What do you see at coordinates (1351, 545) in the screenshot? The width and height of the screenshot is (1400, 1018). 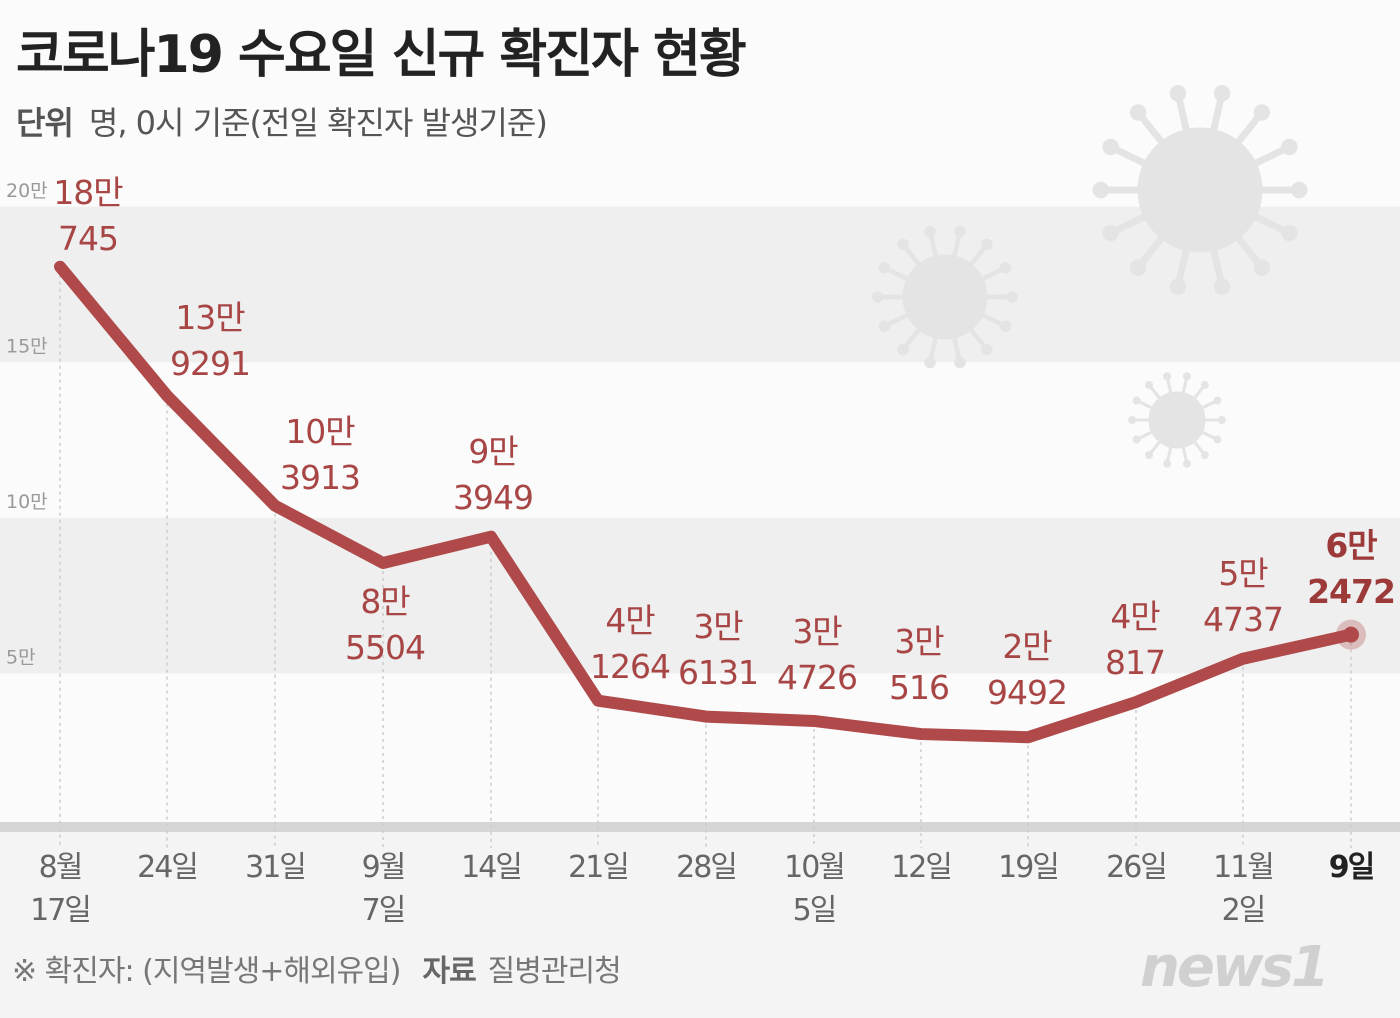 I see `data-label: 6만` at bounding box center [1351, 545].